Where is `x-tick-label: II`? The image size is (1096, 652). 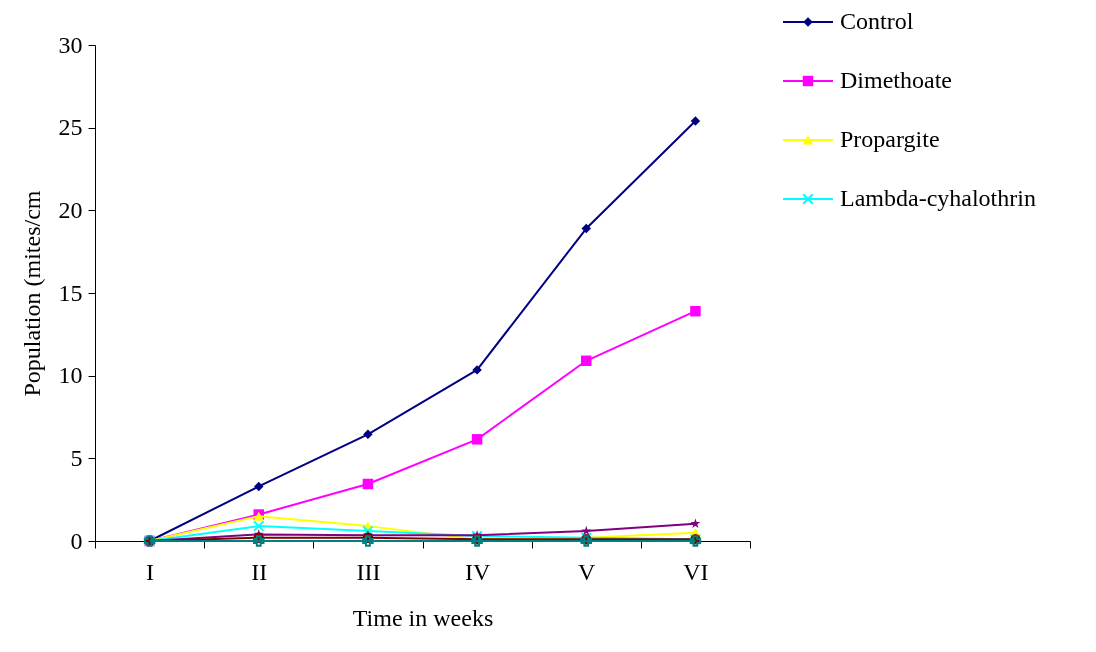
x-tick-label: II is located at coordinates (259, 571).